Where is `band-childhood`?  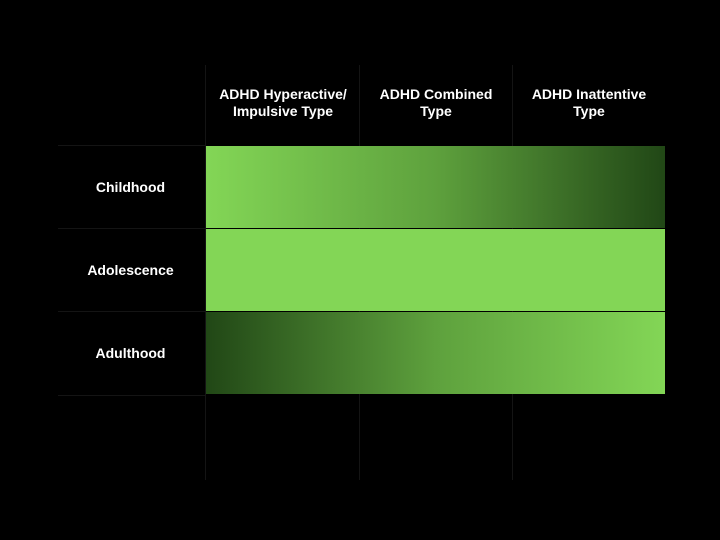 band-childhood is located at coordinates (435, 187).